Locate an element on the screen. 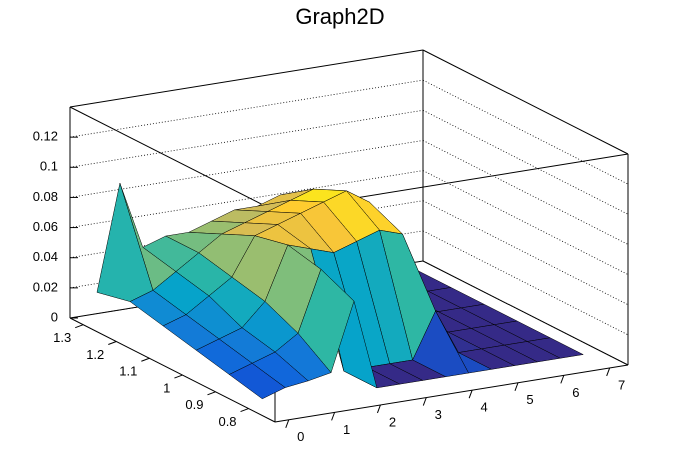 The width and height of the screenshot is (696, 472). y-tick-label: 1.2 is located at coordinates (95, 354).